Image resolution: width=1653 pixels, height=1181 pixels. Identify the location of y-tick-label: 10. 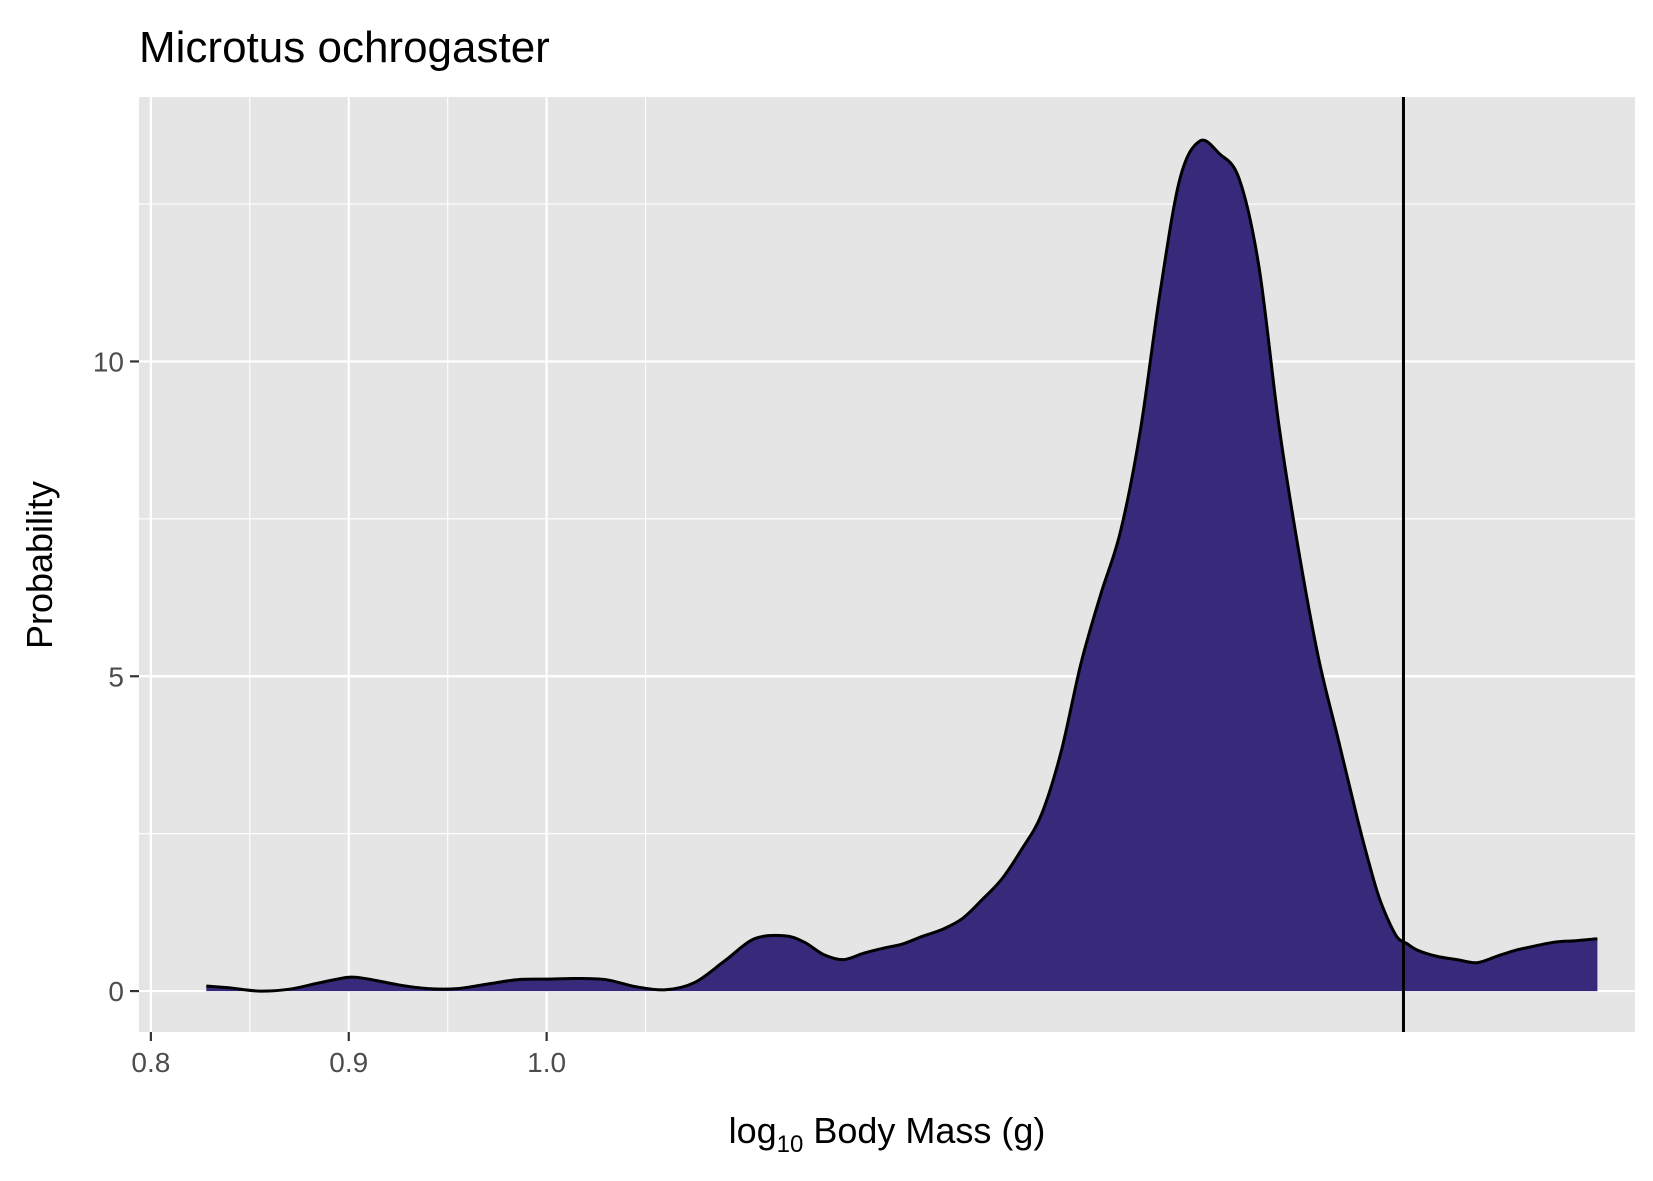
(108, 361).